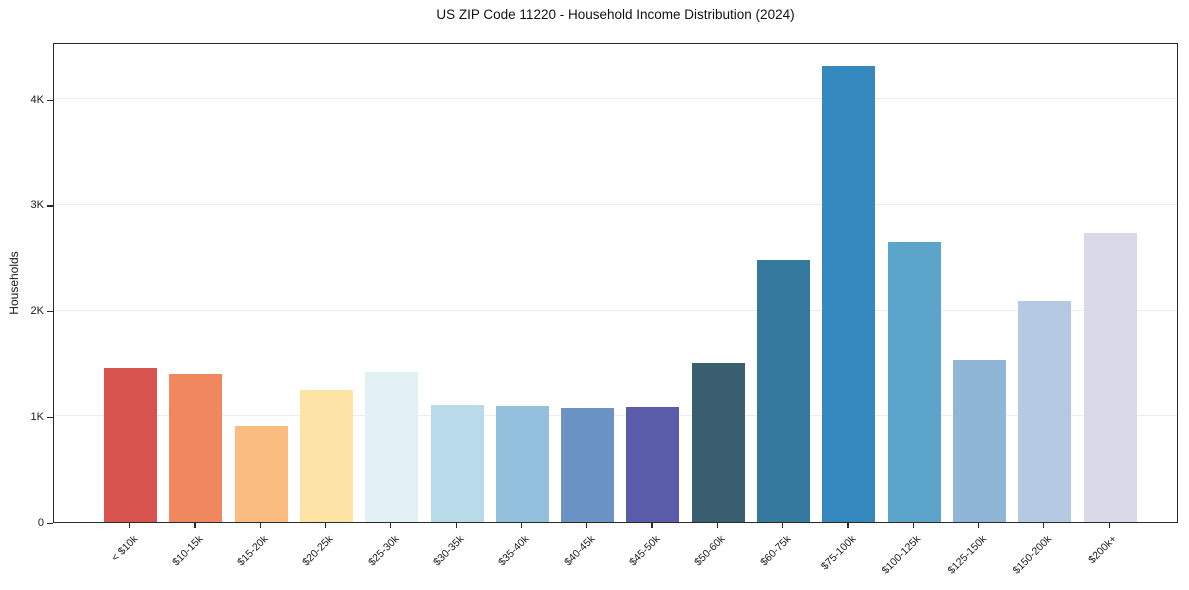 This screenshot has height=590, width=1189. What do you see at coordinates (645, 551) in the screenshot?
I see `x-tick-label: $45-50k` at bounding box center [645, 551].